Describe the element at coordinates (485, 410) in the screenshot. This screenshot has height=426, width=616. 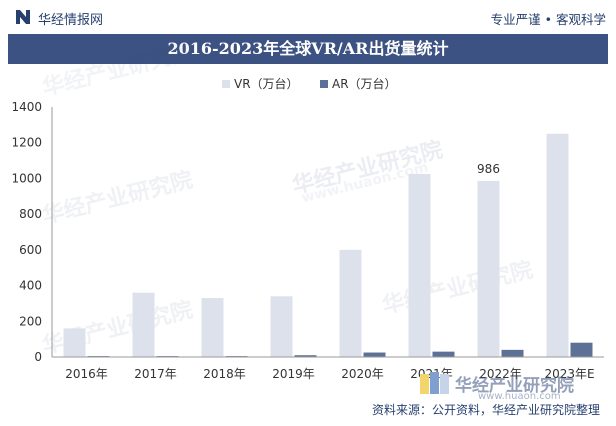
I see `source-note: 资料来源：公开资料，华经产业研究院整理` at that location.